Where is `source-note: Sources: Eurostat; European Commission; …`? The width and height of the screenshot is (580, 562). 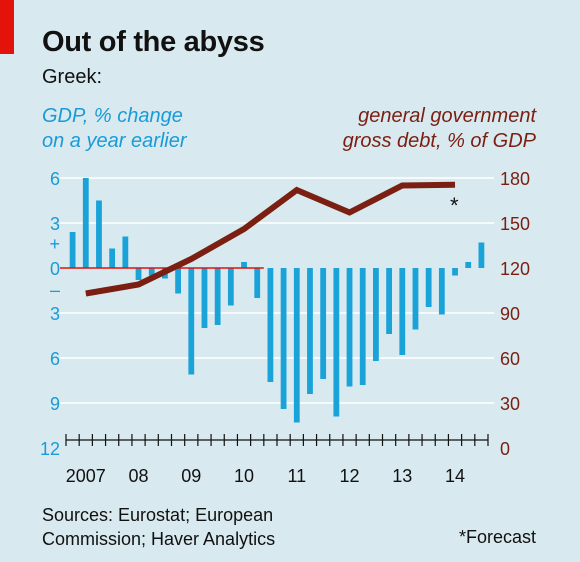
source-note: Sources: Eurostat; European Commission; … is located at coordinates (158, 527).